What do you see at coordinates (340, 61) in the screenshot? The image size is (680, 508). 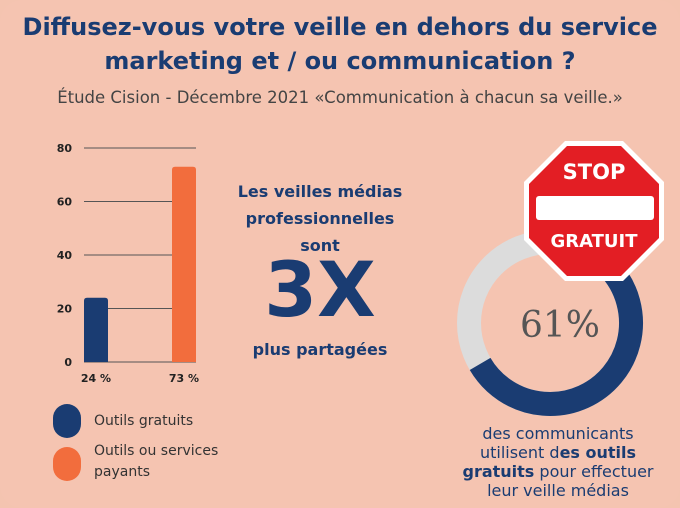 I see `title-line-2: marketing et / ou communication ?` at bounding box center [340, 61].